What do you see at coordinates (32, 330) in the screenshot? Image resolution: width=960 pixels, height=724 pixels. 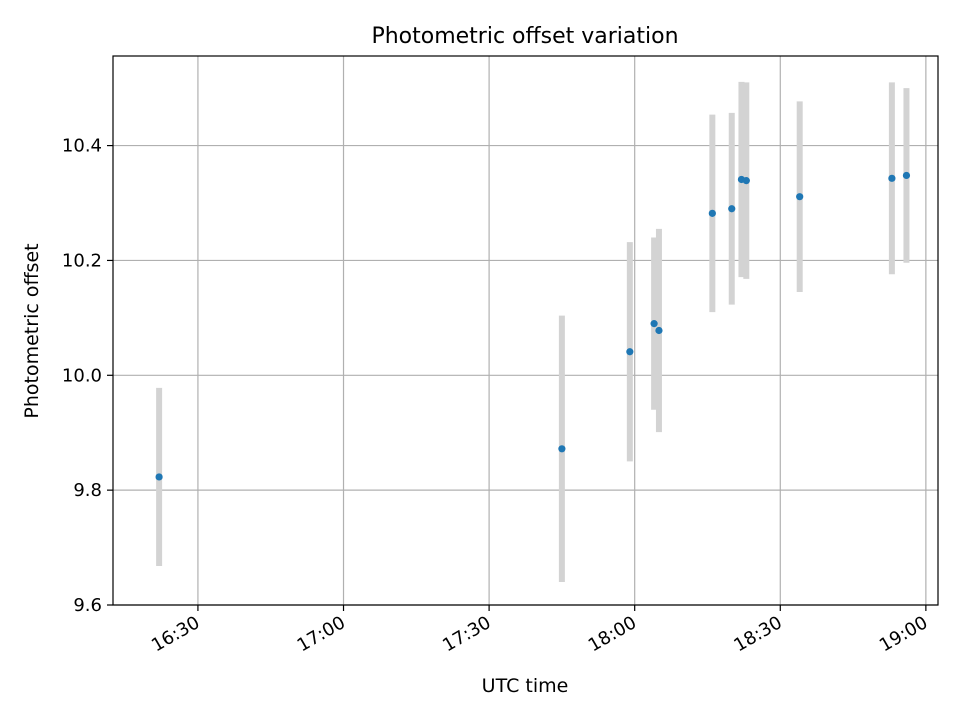 I see `y-axis-label: Photometric offset` at bounding box center [32, 330].